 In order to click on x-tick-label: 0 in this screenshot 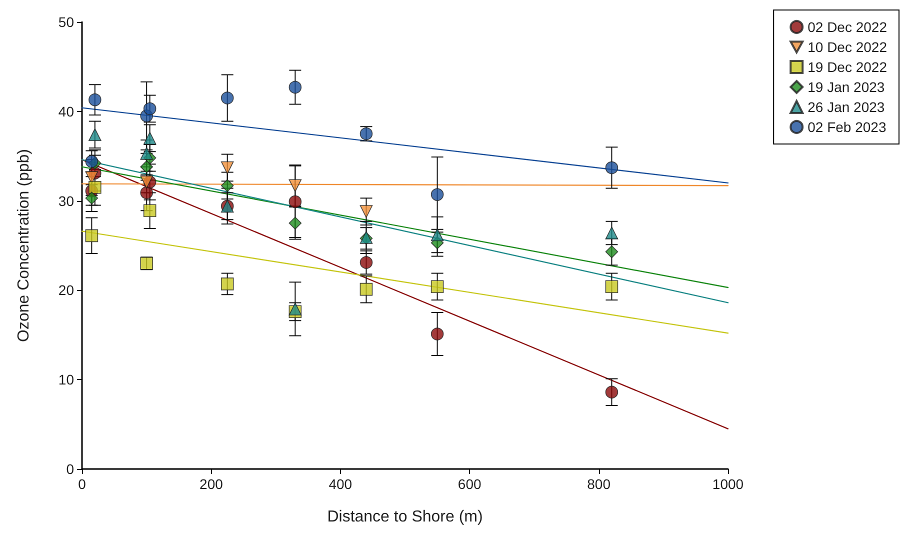, I will do `click(82, 484)`.